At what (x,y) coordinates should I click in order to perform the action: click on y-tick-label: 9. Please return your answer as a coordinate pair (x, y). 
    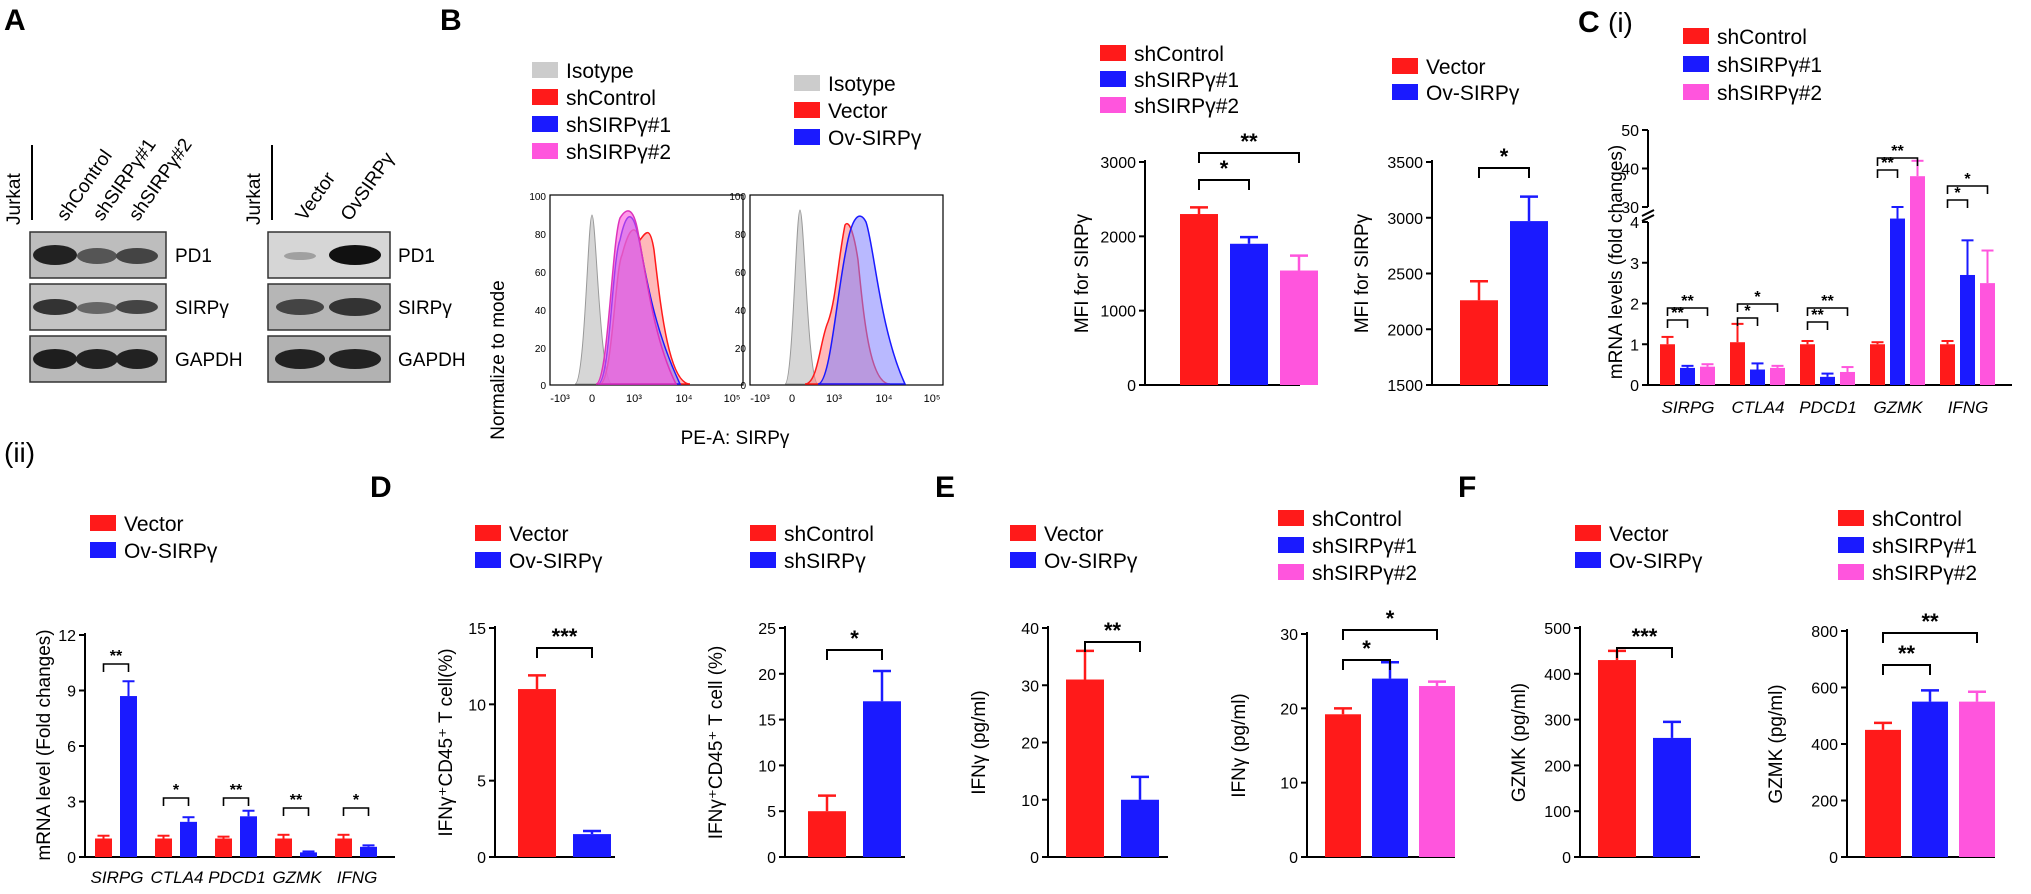
    Looking at the image, I should click on (71, 692).